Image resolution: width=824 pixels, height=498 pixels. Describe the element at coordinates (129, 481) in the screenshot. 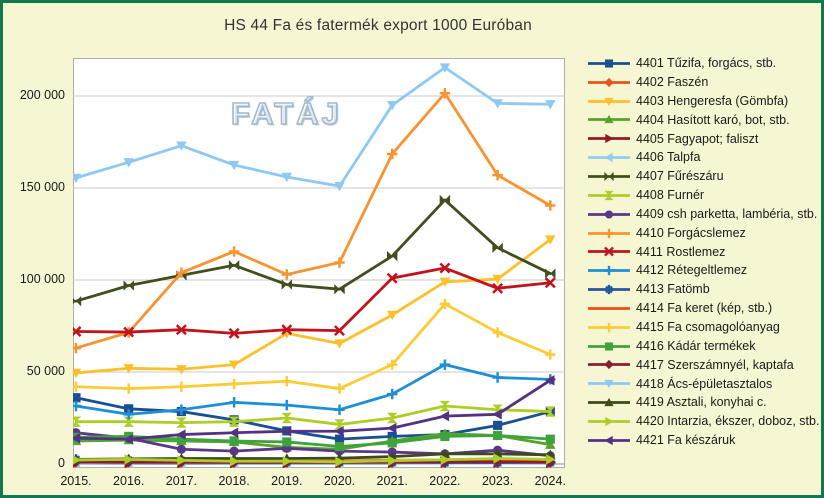

I see `x-axis-tick-label: 2016.` at that location.